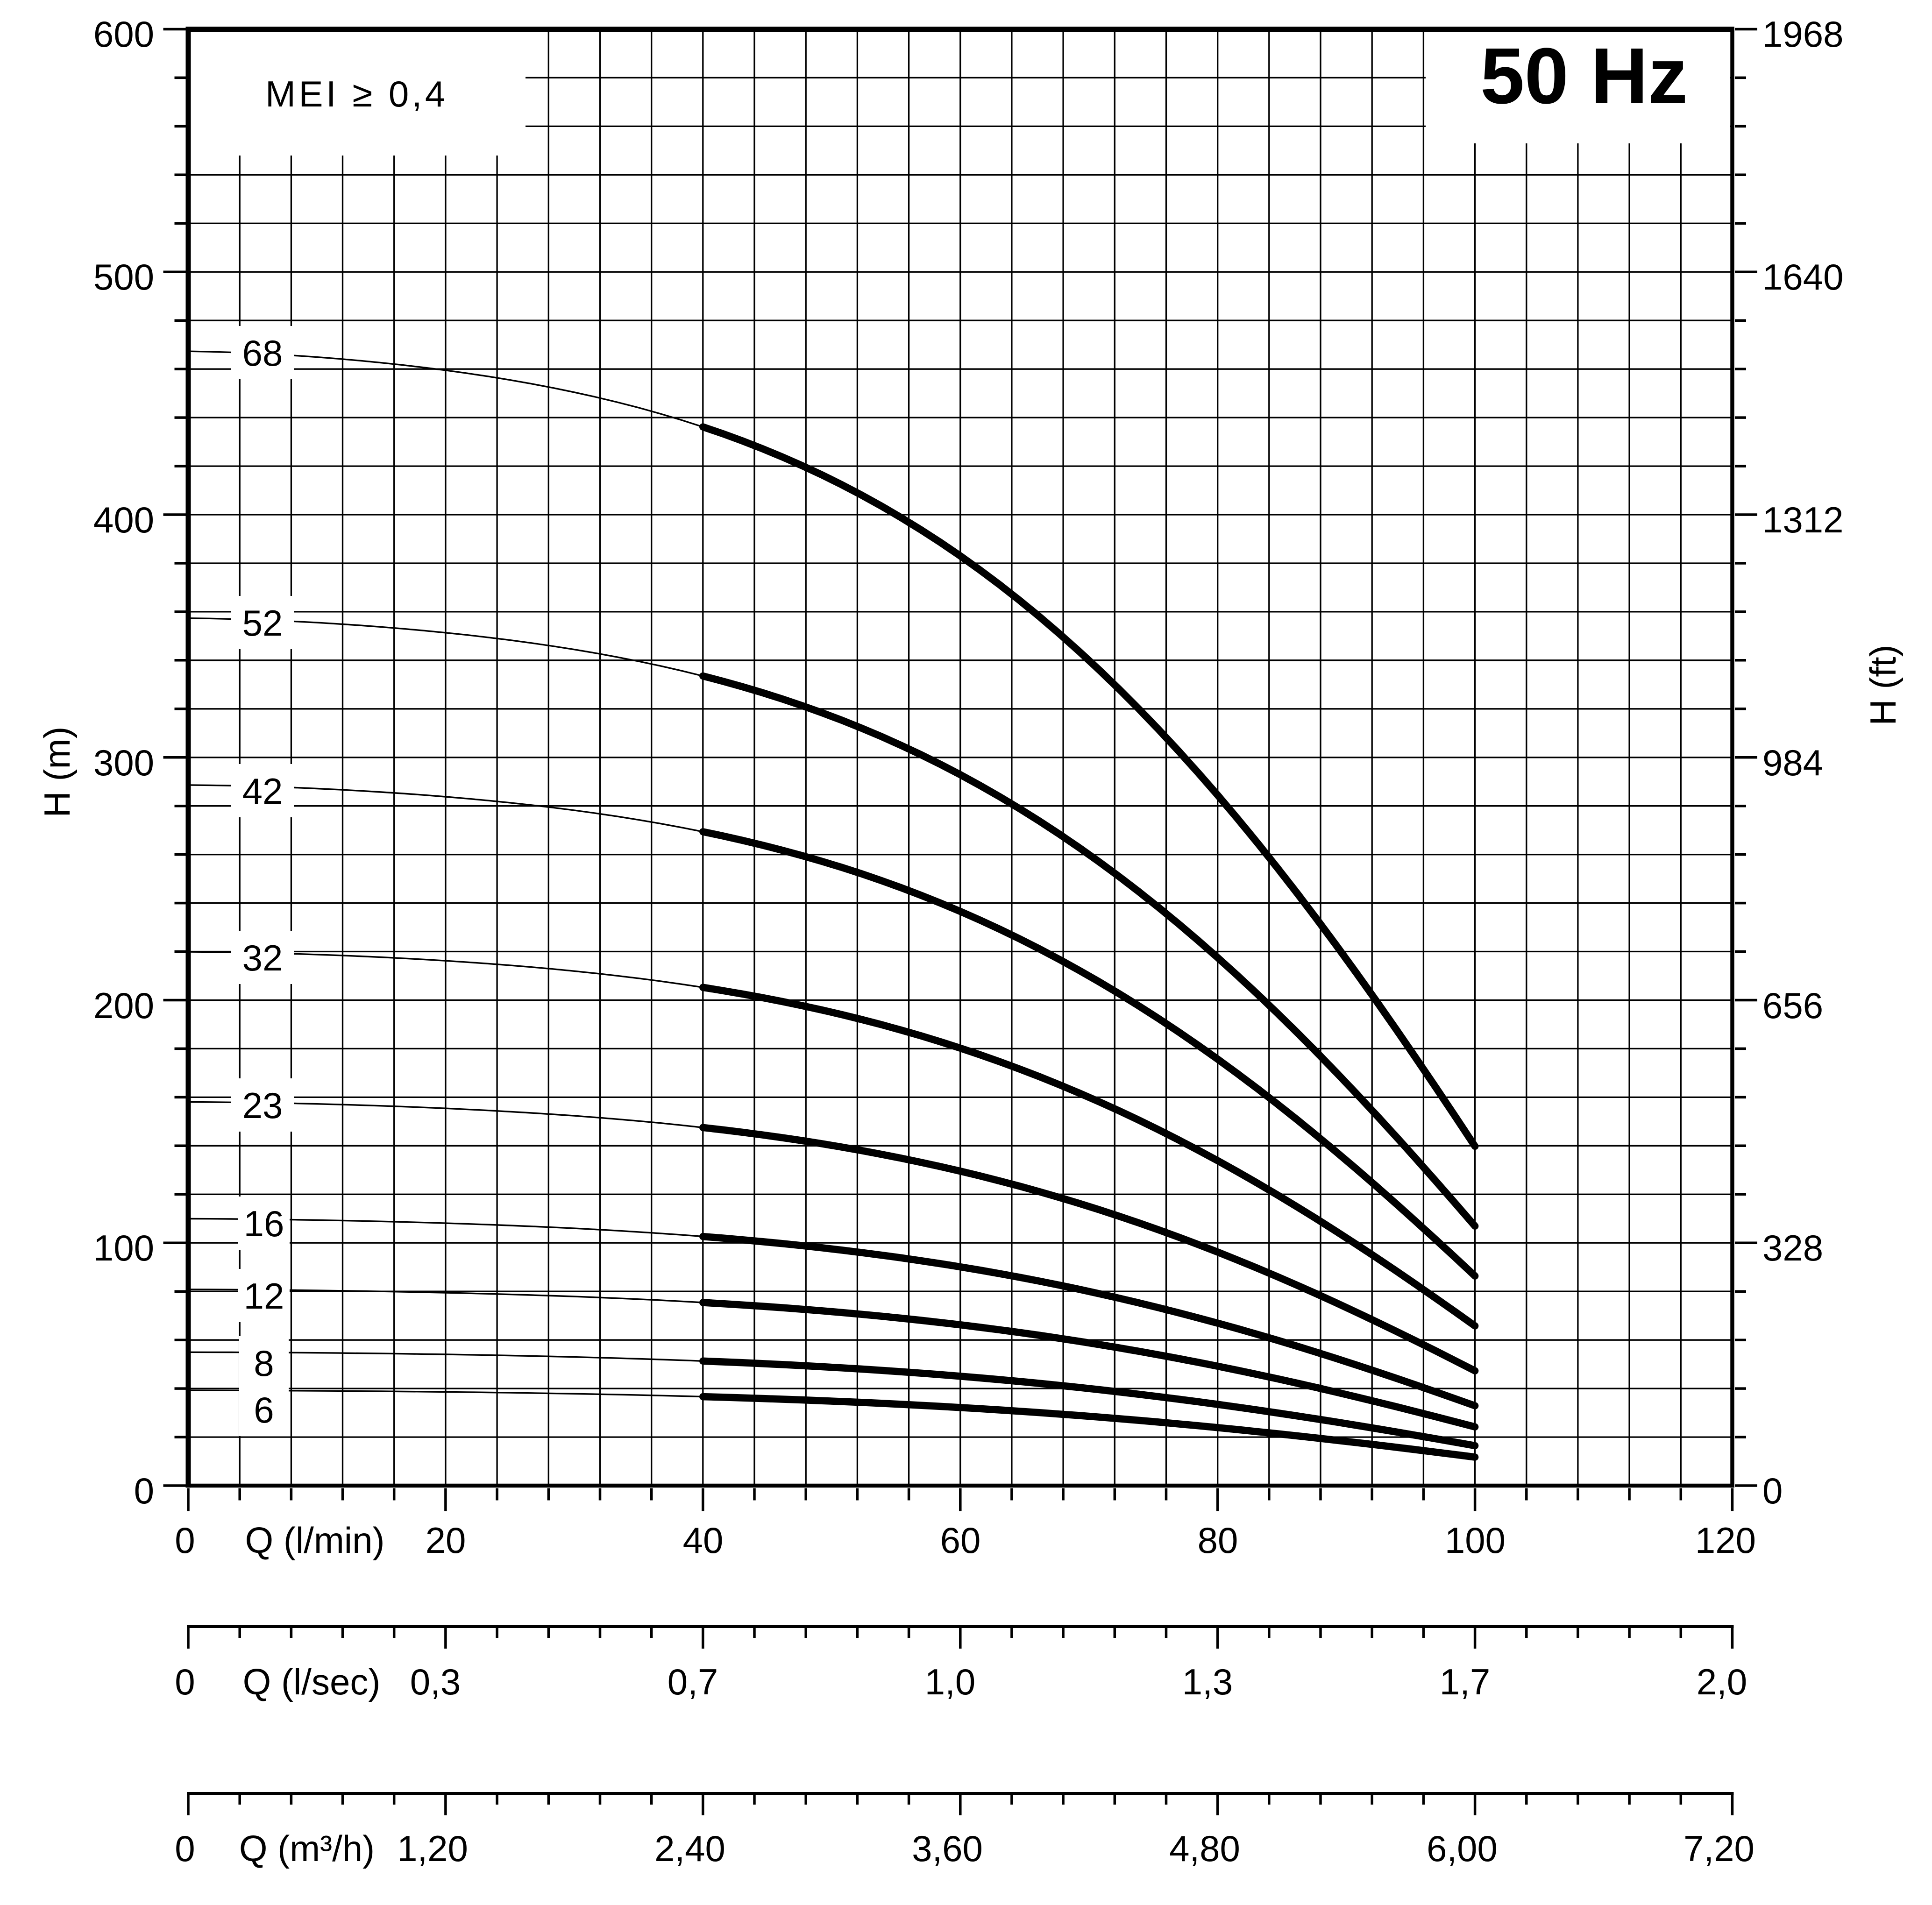 Image resolution: width=1932 pixels, height=1905 pixels. Describe the element at coordinates (1793, 762) in the screenshot. I see `svg-text: 984` at that location.